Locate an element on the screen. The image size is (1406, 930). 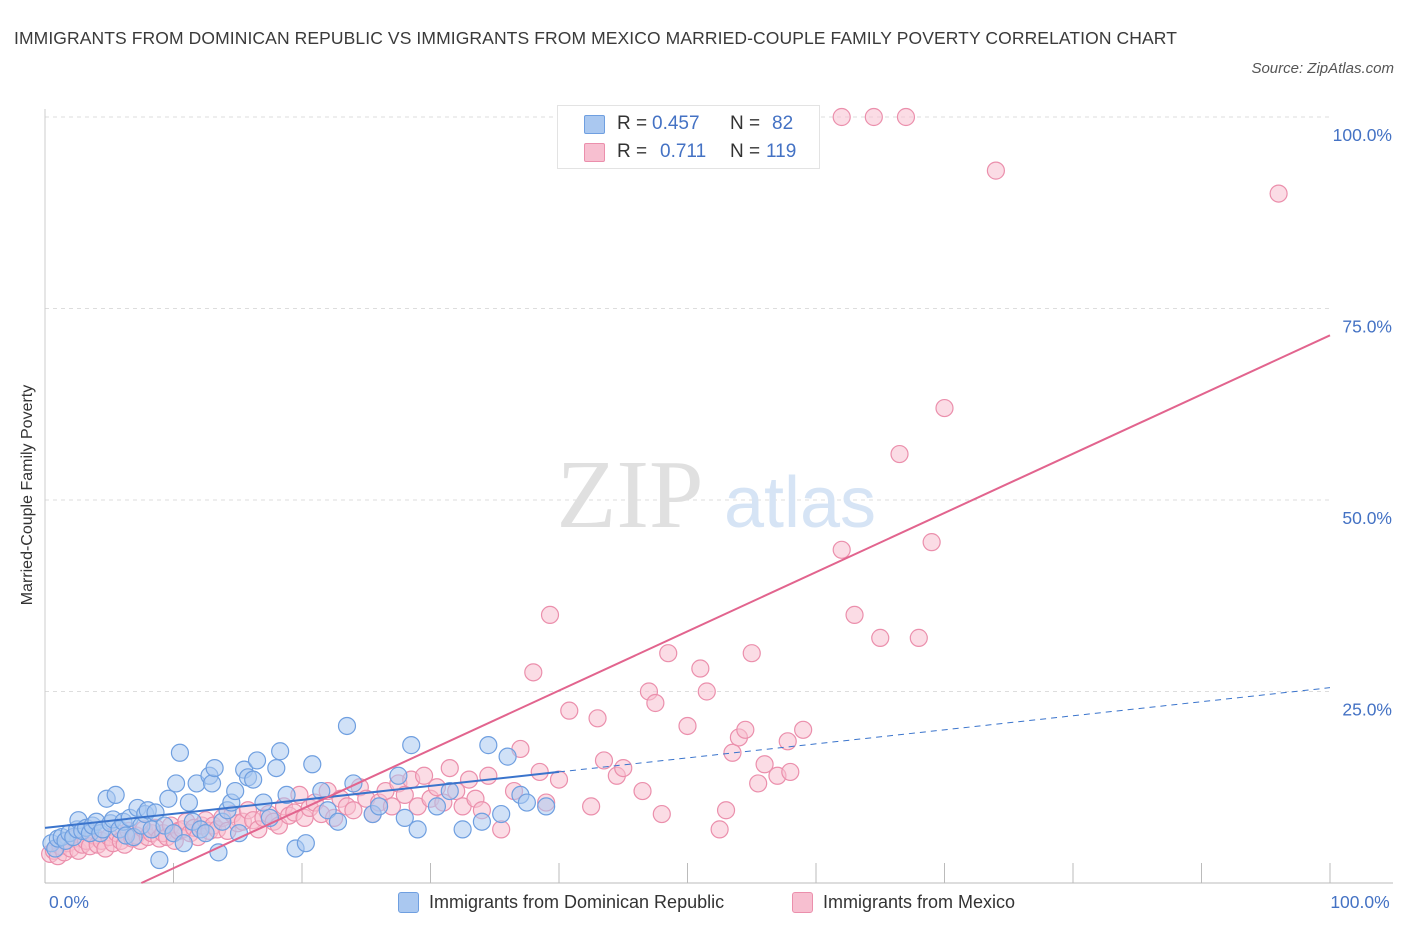
series-dominican-points is located at coordinates (299, 793).